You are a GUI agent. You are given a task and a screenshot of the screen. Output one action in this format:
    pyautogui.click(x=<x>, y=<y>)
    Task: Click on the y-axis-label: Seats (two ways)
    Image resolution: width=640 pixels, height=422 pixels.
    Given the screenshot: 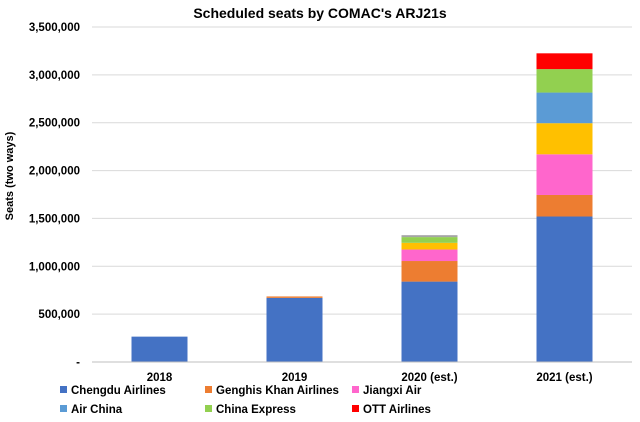 What is the action you would take?
    pyautogui.click(x=10, y=175)
    